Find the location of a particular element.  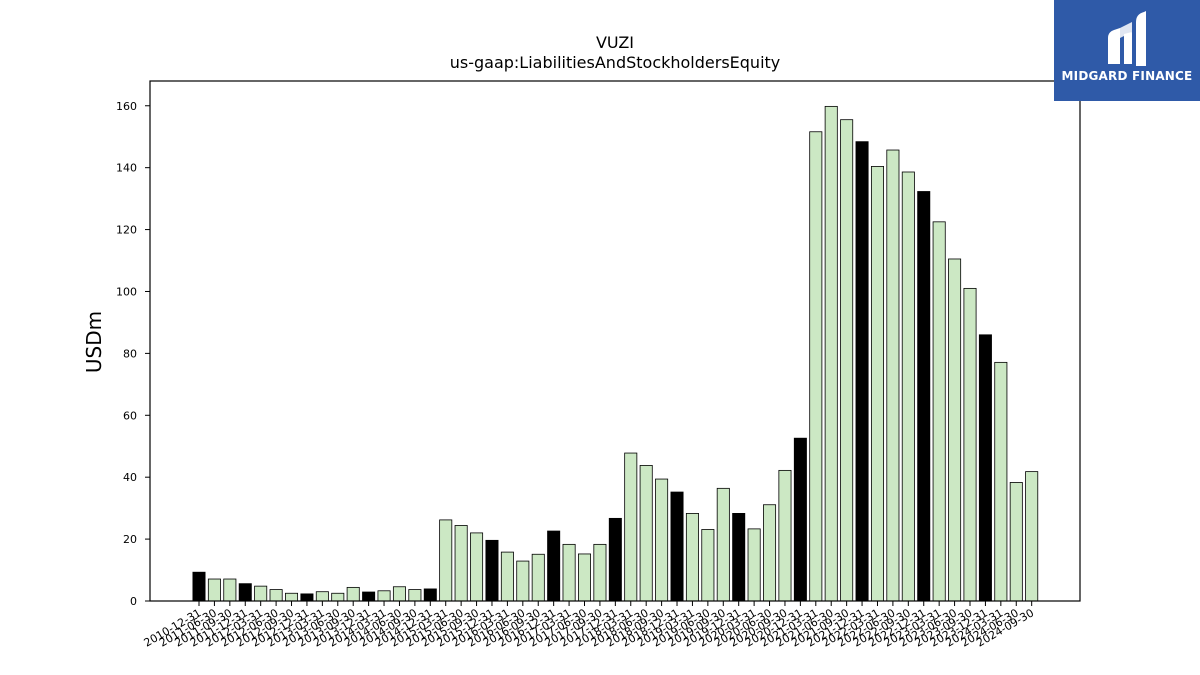

y-tick-label: 140 is located at coordinates (126, 168).